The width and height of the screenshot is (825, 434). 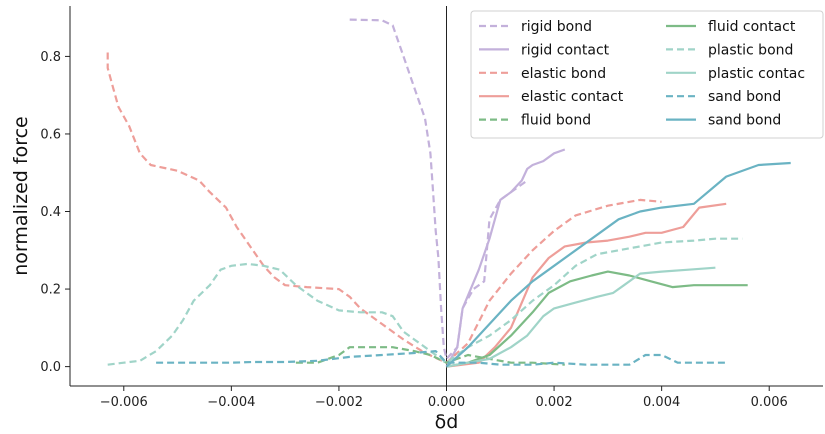 What do you see at coordinates (447, 422) in the screenshot?
I see `x-axis-label: δd` at bounding box center [447, 422].